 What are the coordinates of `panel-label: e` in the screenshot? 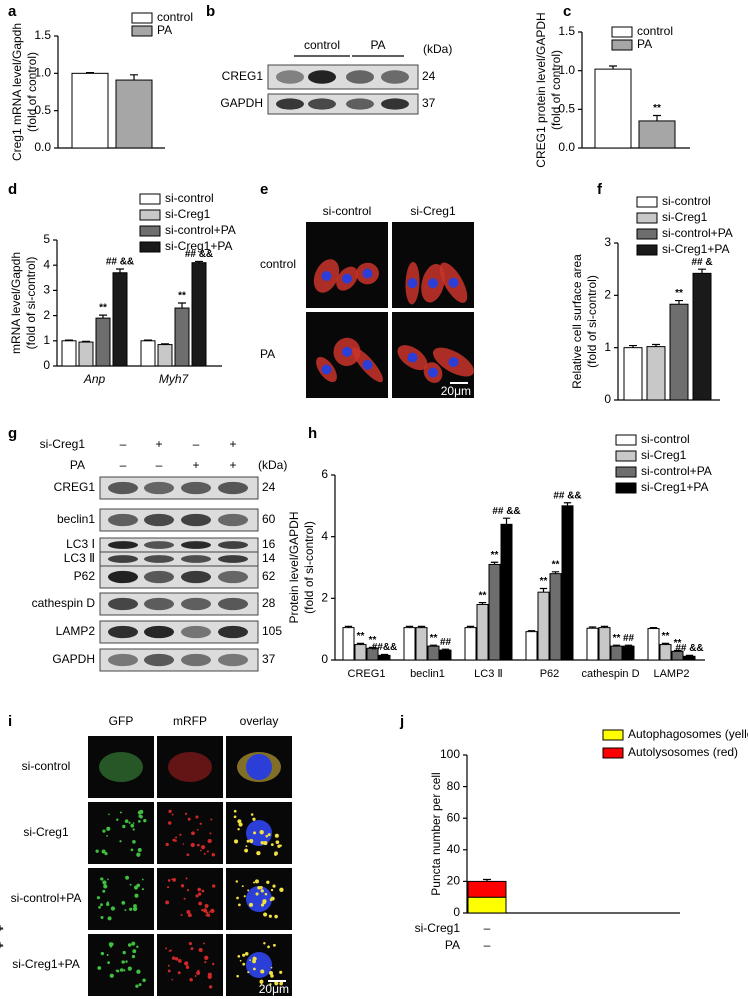 It's located at (264, 189).